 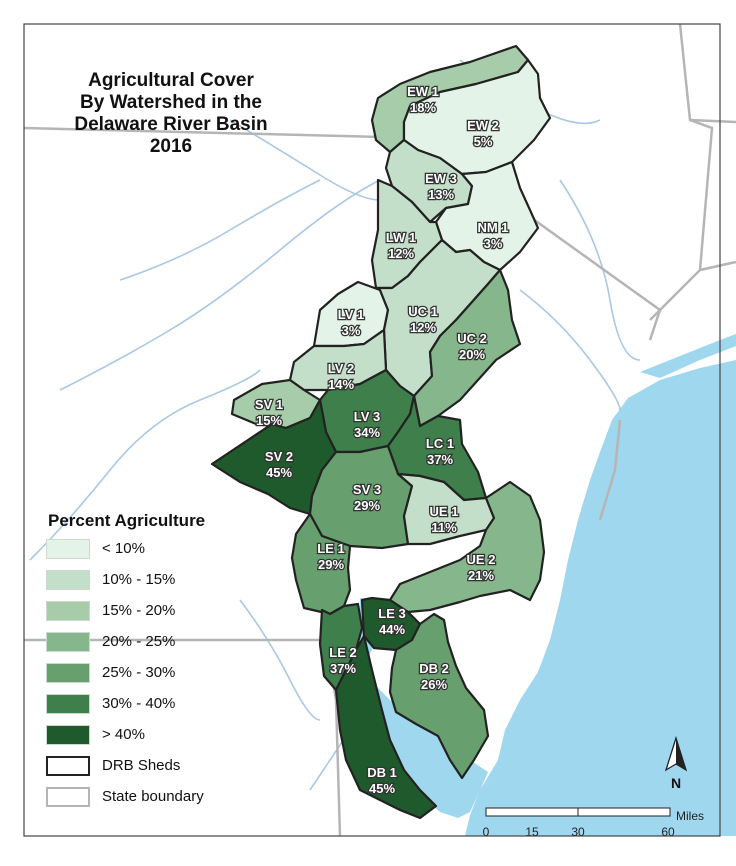 I want to click on watershed-percent-db1: 45%, so click(x=382, y=788).